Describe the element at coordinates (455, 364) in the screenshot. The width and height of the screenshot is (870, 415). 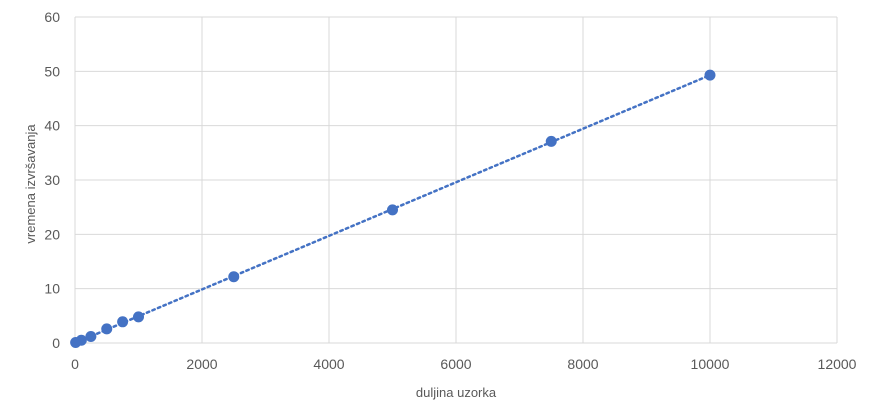
I see `x-tick-label: 6000` at that location.